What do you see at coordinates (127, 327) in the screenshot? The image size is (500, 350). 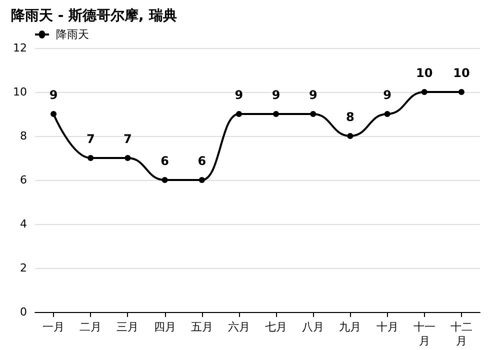 I see `x-tick-label: 三月` at bounding box center [127, 327].